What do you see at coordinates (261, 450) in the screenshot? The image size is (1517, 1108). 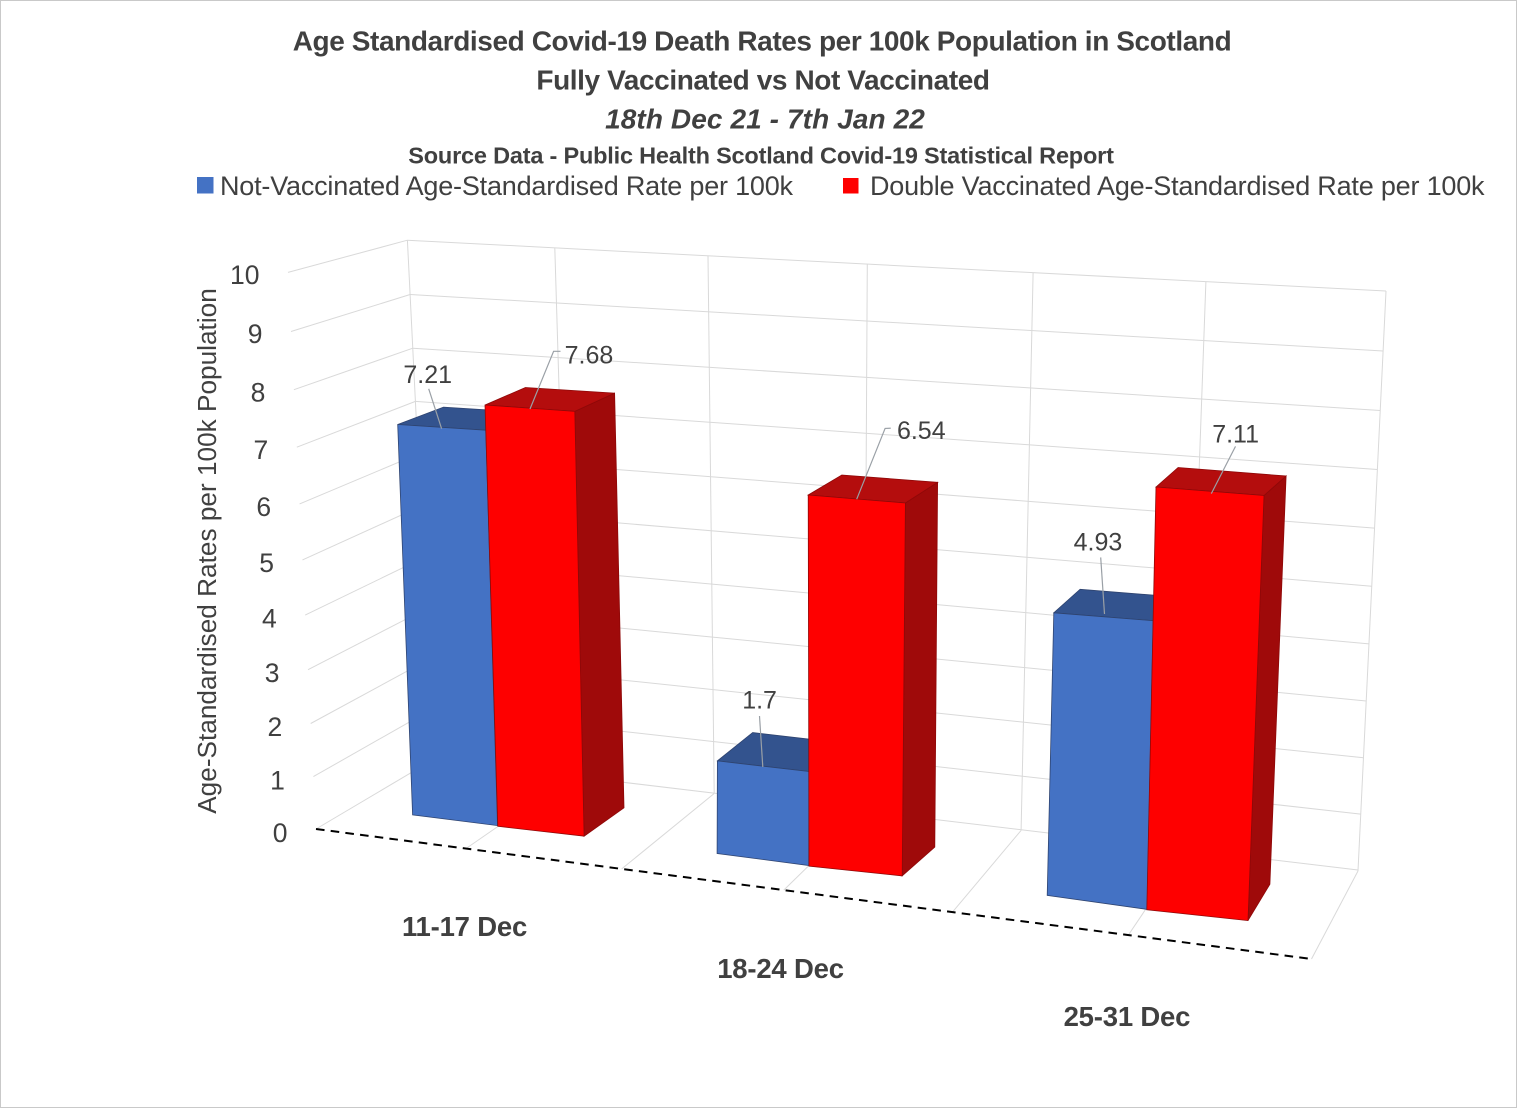 I see `svg-text: 7` at bounding box center [261, 450].